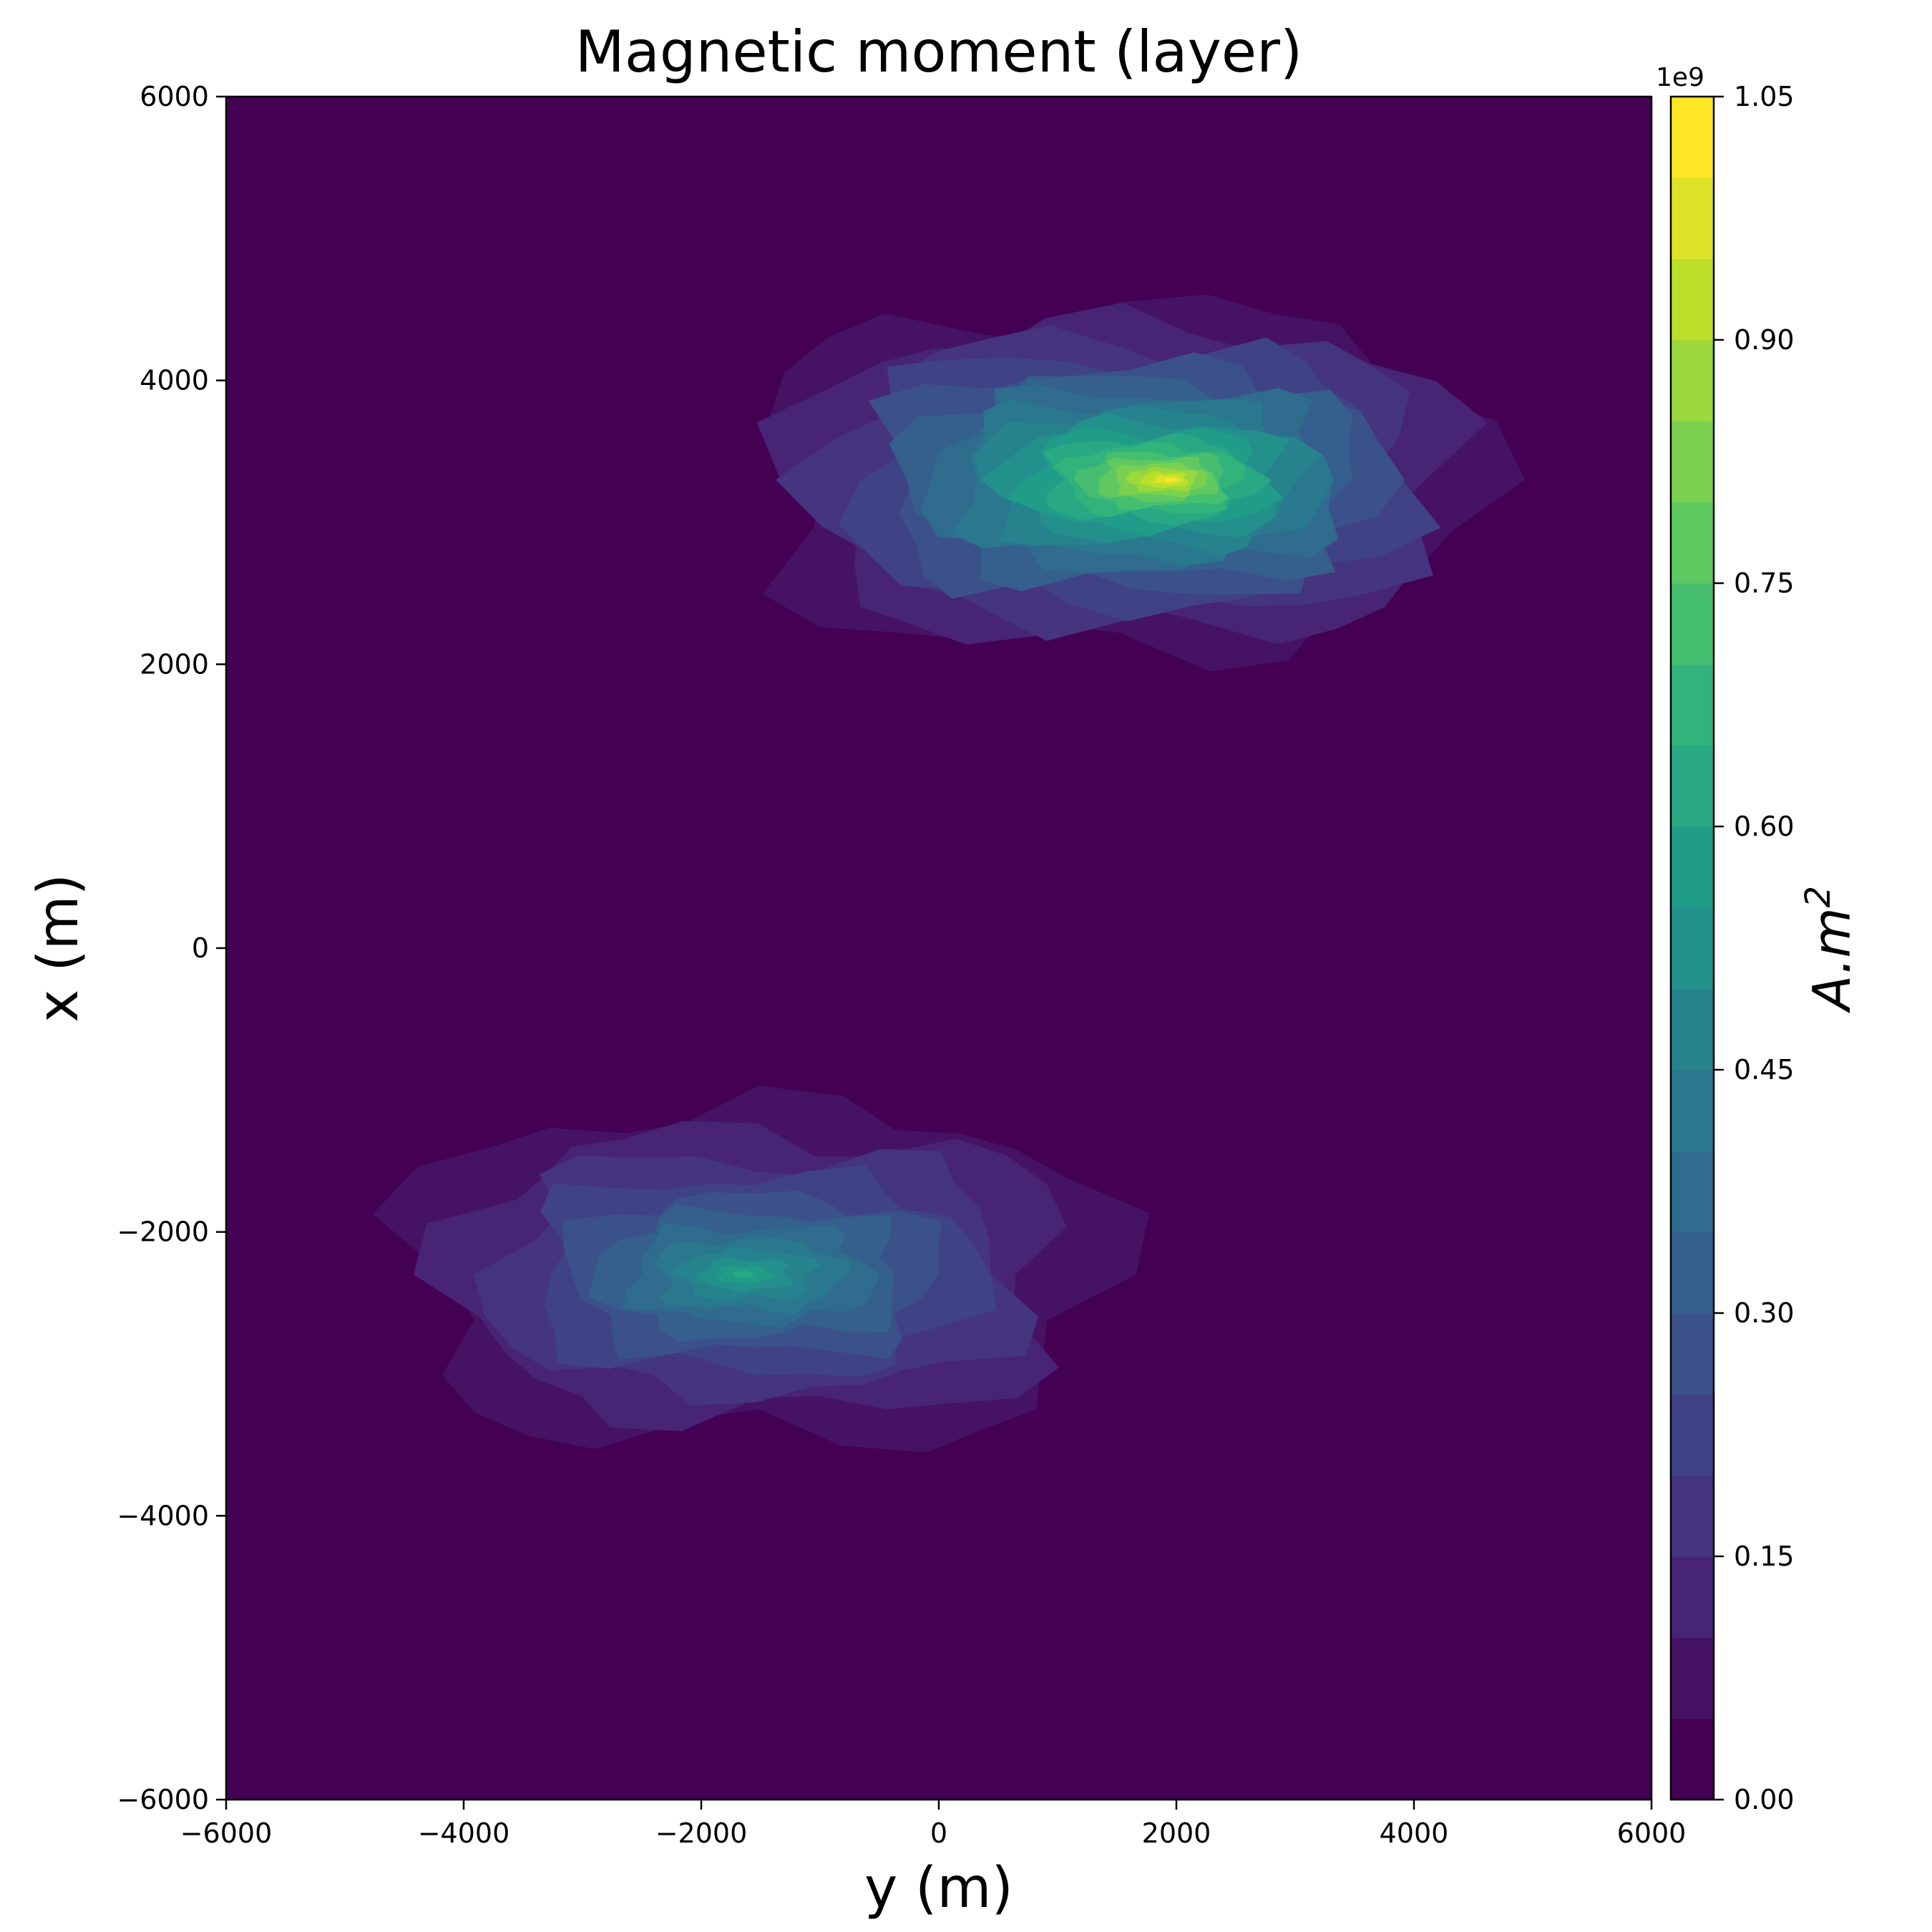  Describe the element at coordinates (174, 664) in the screenshot. I see `y-tick-label: 2000` at that location.